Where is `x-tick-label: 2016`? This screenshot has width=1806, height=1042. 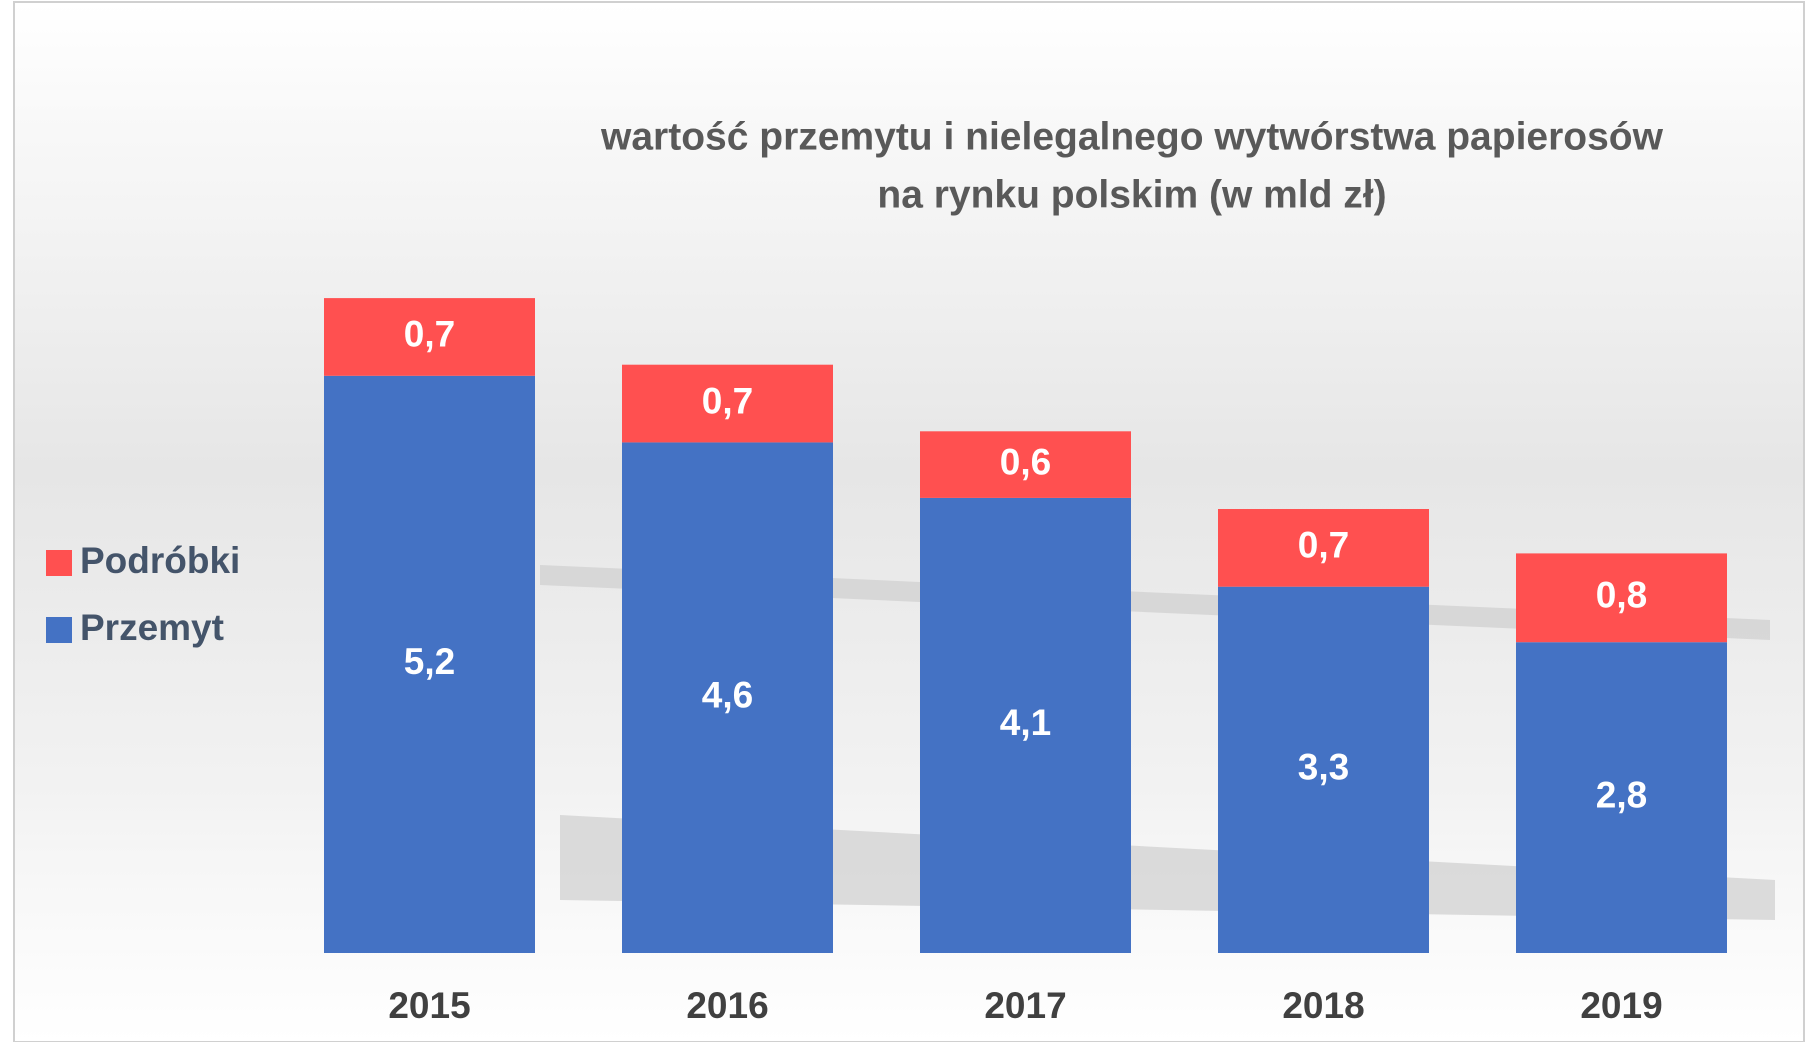 x-tick-label: 2016 is located at coordinates (727, 1005).